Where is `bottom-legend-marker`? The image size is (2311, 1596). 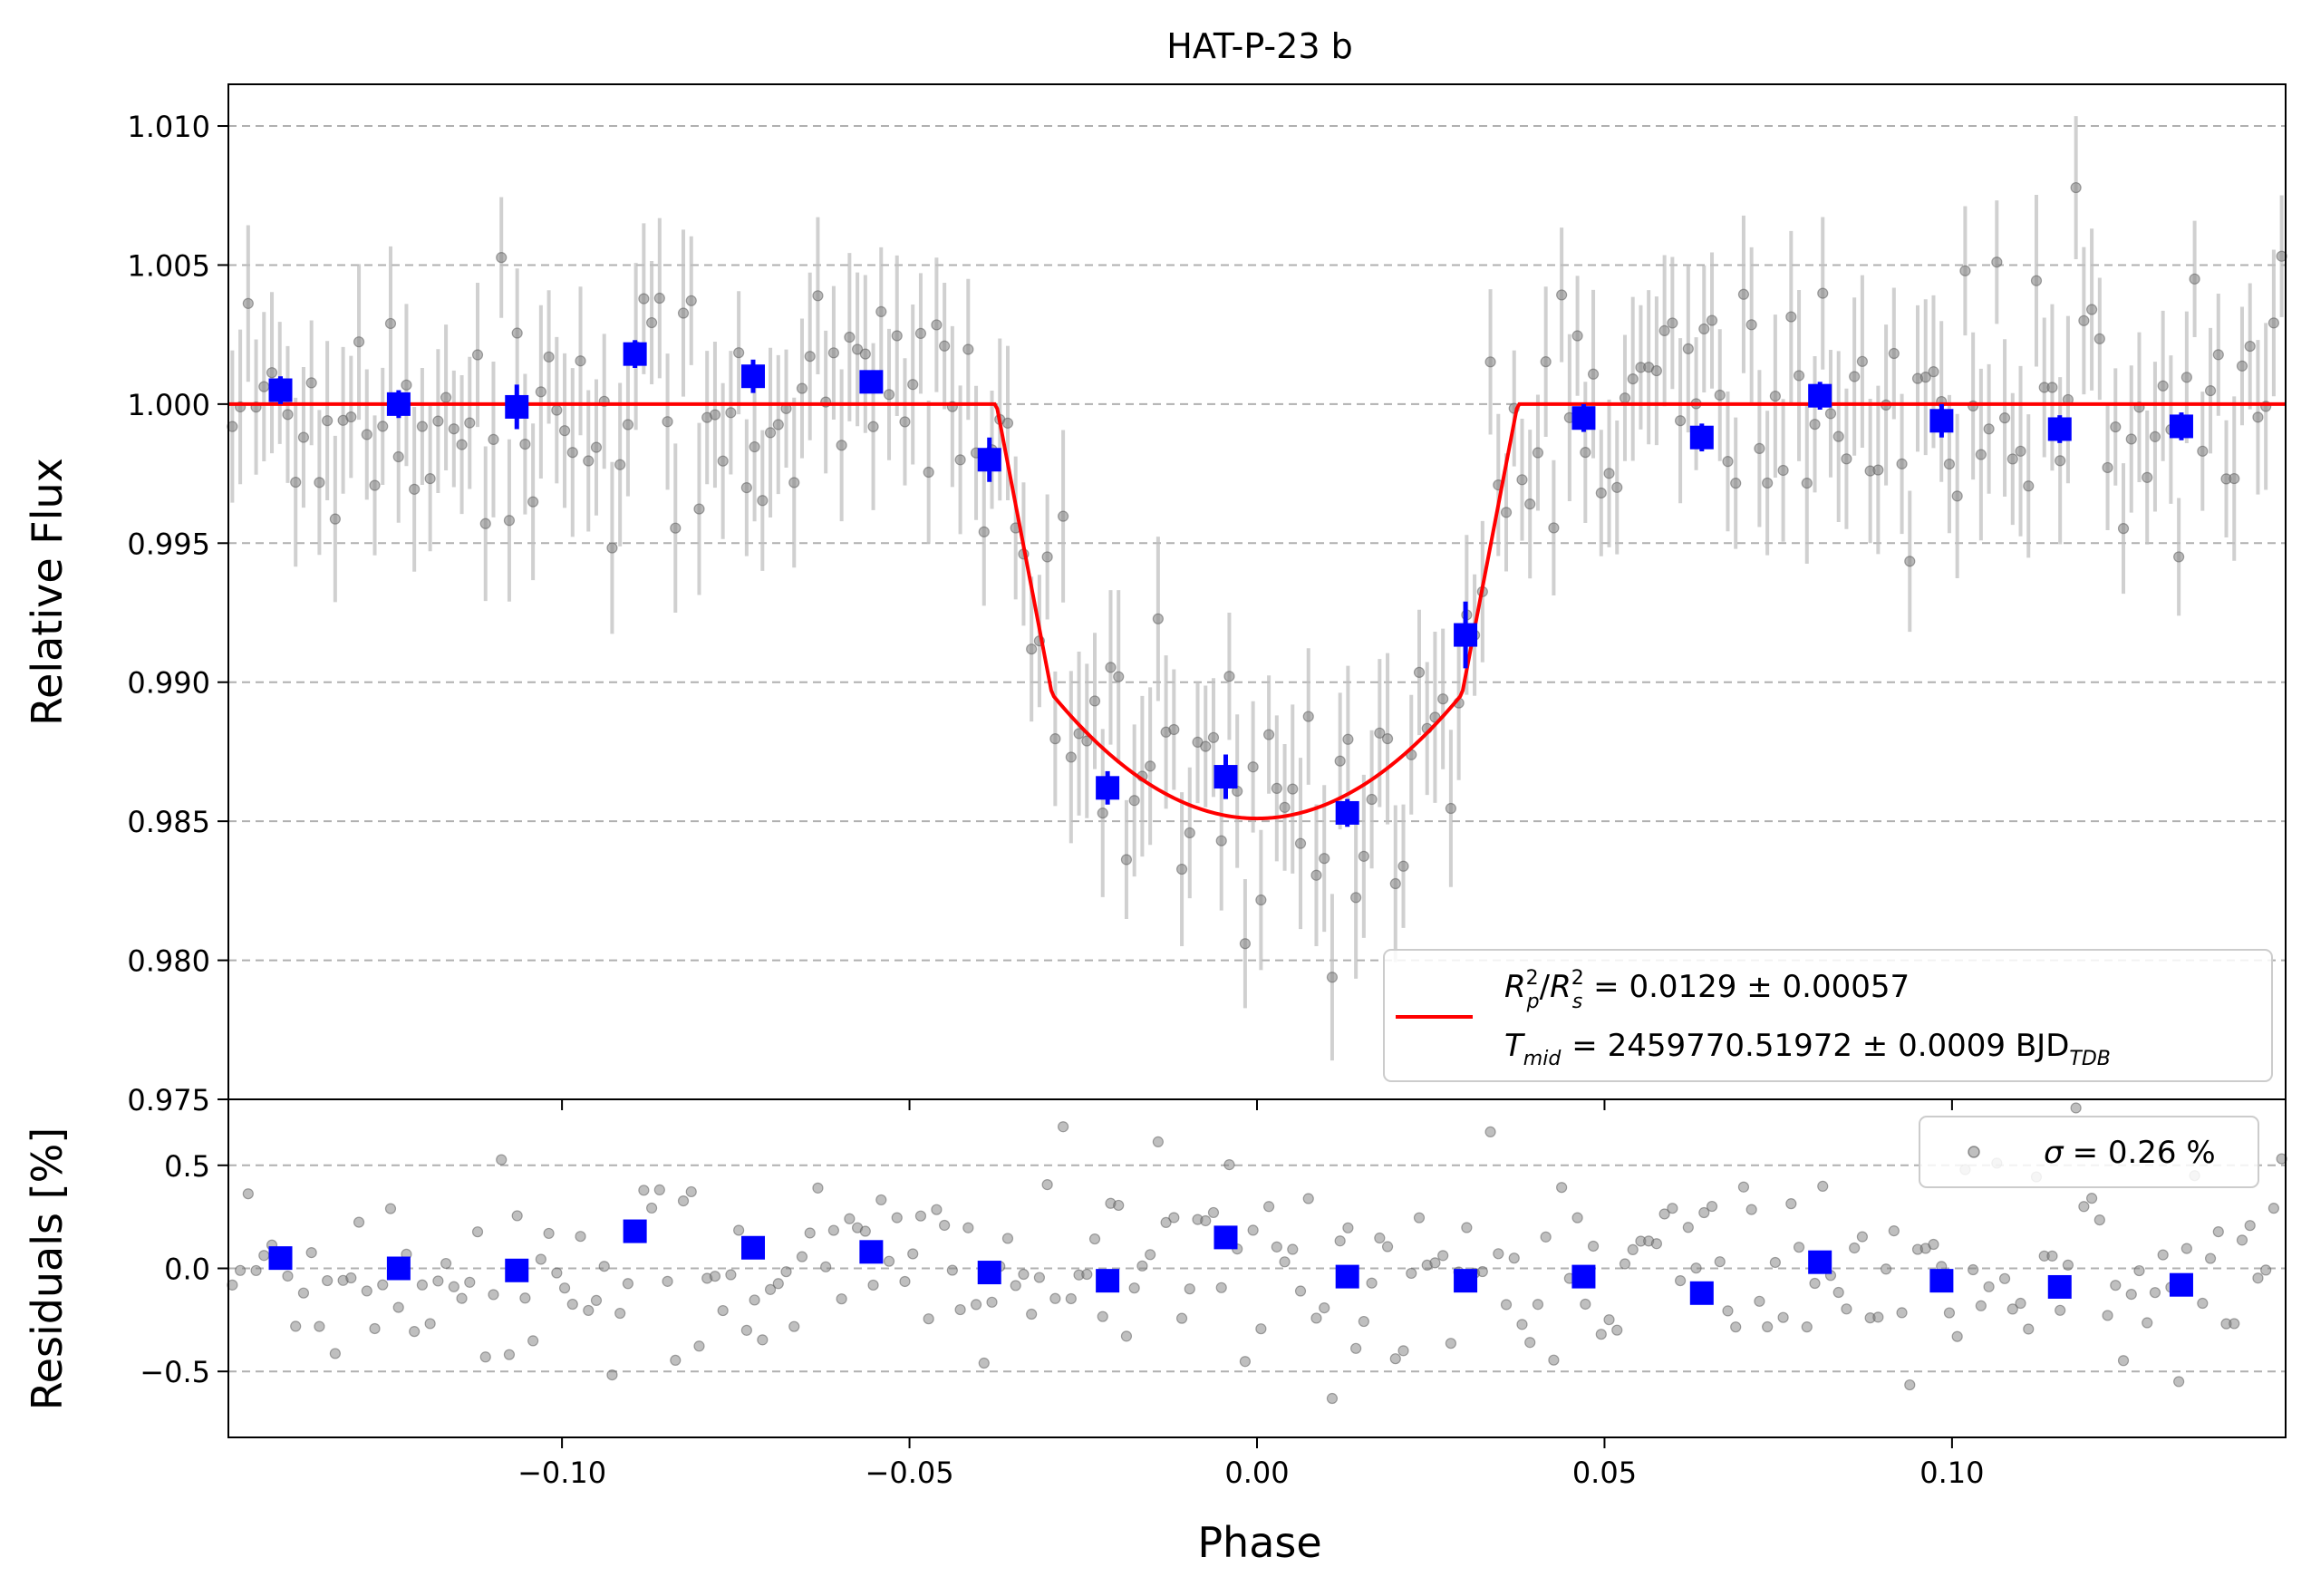 bottom-legend-marker is located at coordinates (1974, 1152).